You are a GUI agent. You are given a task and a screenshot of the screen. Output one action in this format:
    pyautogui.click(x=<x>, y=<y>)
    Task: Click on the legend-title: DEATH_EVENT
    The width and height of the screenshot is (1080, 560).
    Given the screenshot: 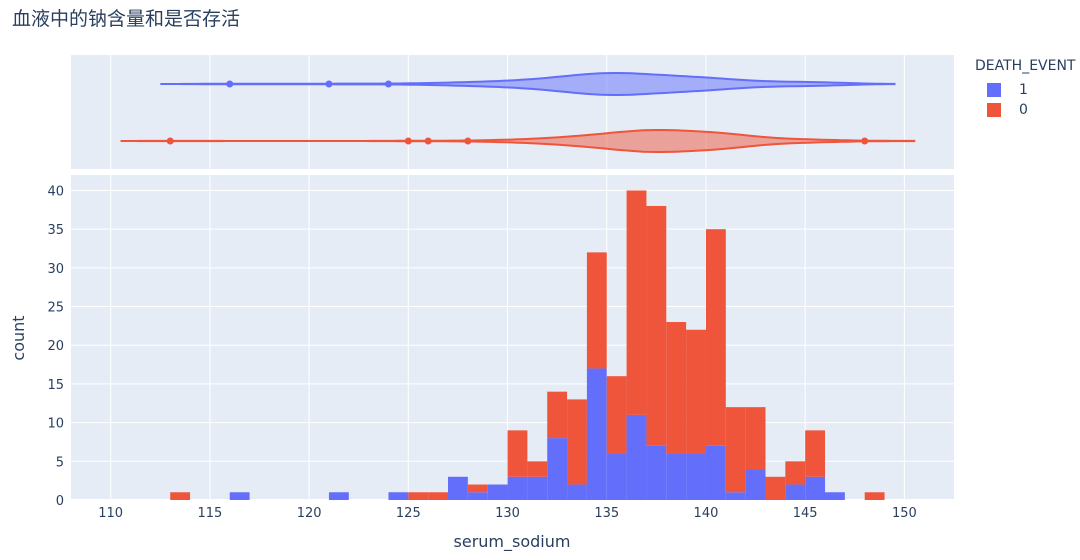 What is the action you would take?
    pyautogui.click(x=1025, y=66)
    